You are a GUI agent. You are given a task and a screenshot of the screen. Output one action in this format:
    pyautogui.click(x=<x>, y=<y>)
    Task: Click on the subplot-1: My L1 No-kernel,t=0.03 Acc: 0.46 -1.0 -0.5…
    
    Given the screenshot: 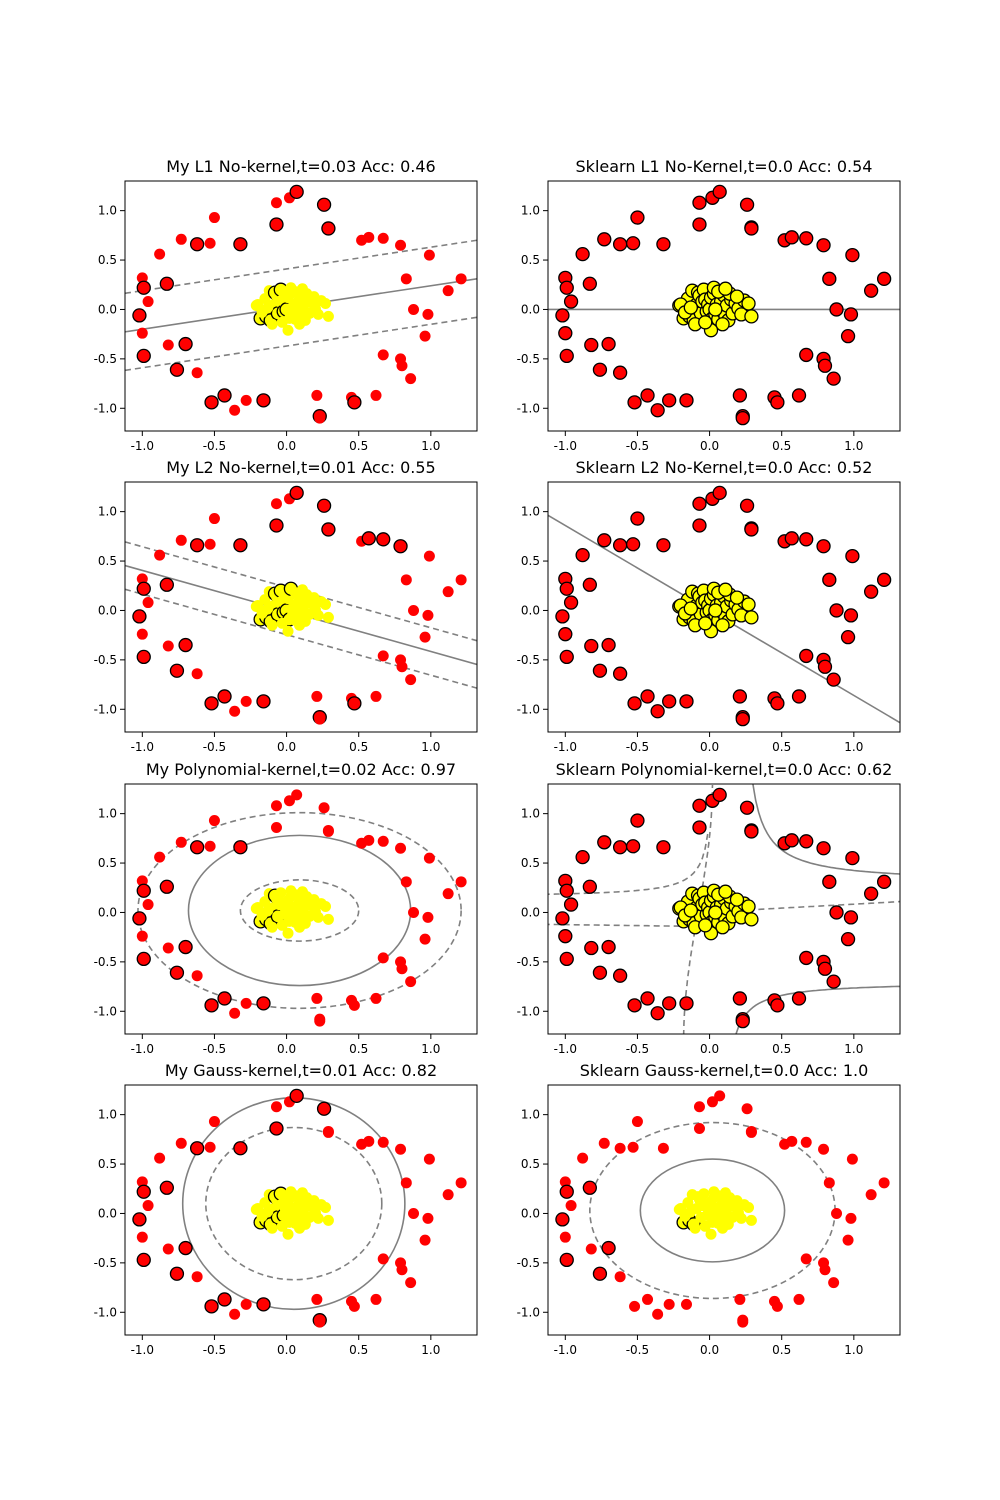 What is the action you would take?
    pyautogui.click(x=286, y=305)
    